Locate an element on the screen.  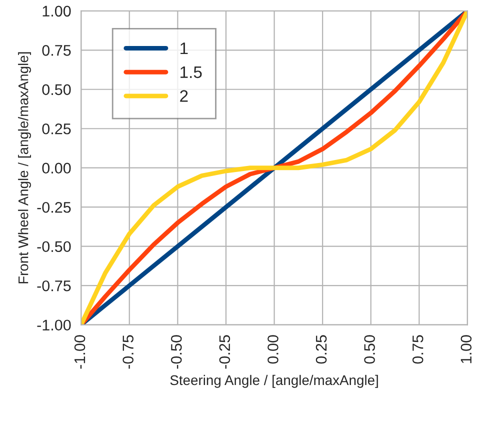
y-tick-label: -0.25 is located at coordinates (54, 207).